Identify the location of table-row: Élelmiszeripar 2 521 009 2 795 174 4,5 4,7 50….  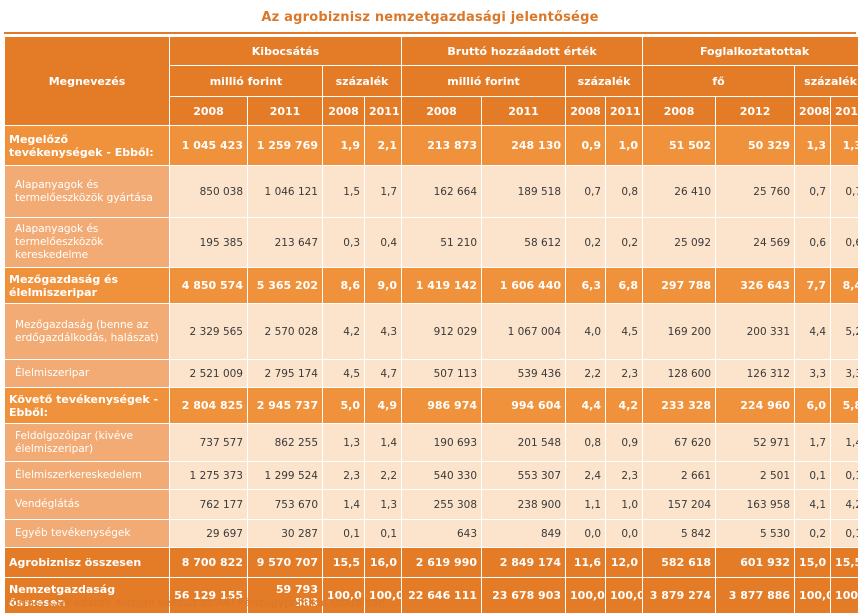
(431, 373).